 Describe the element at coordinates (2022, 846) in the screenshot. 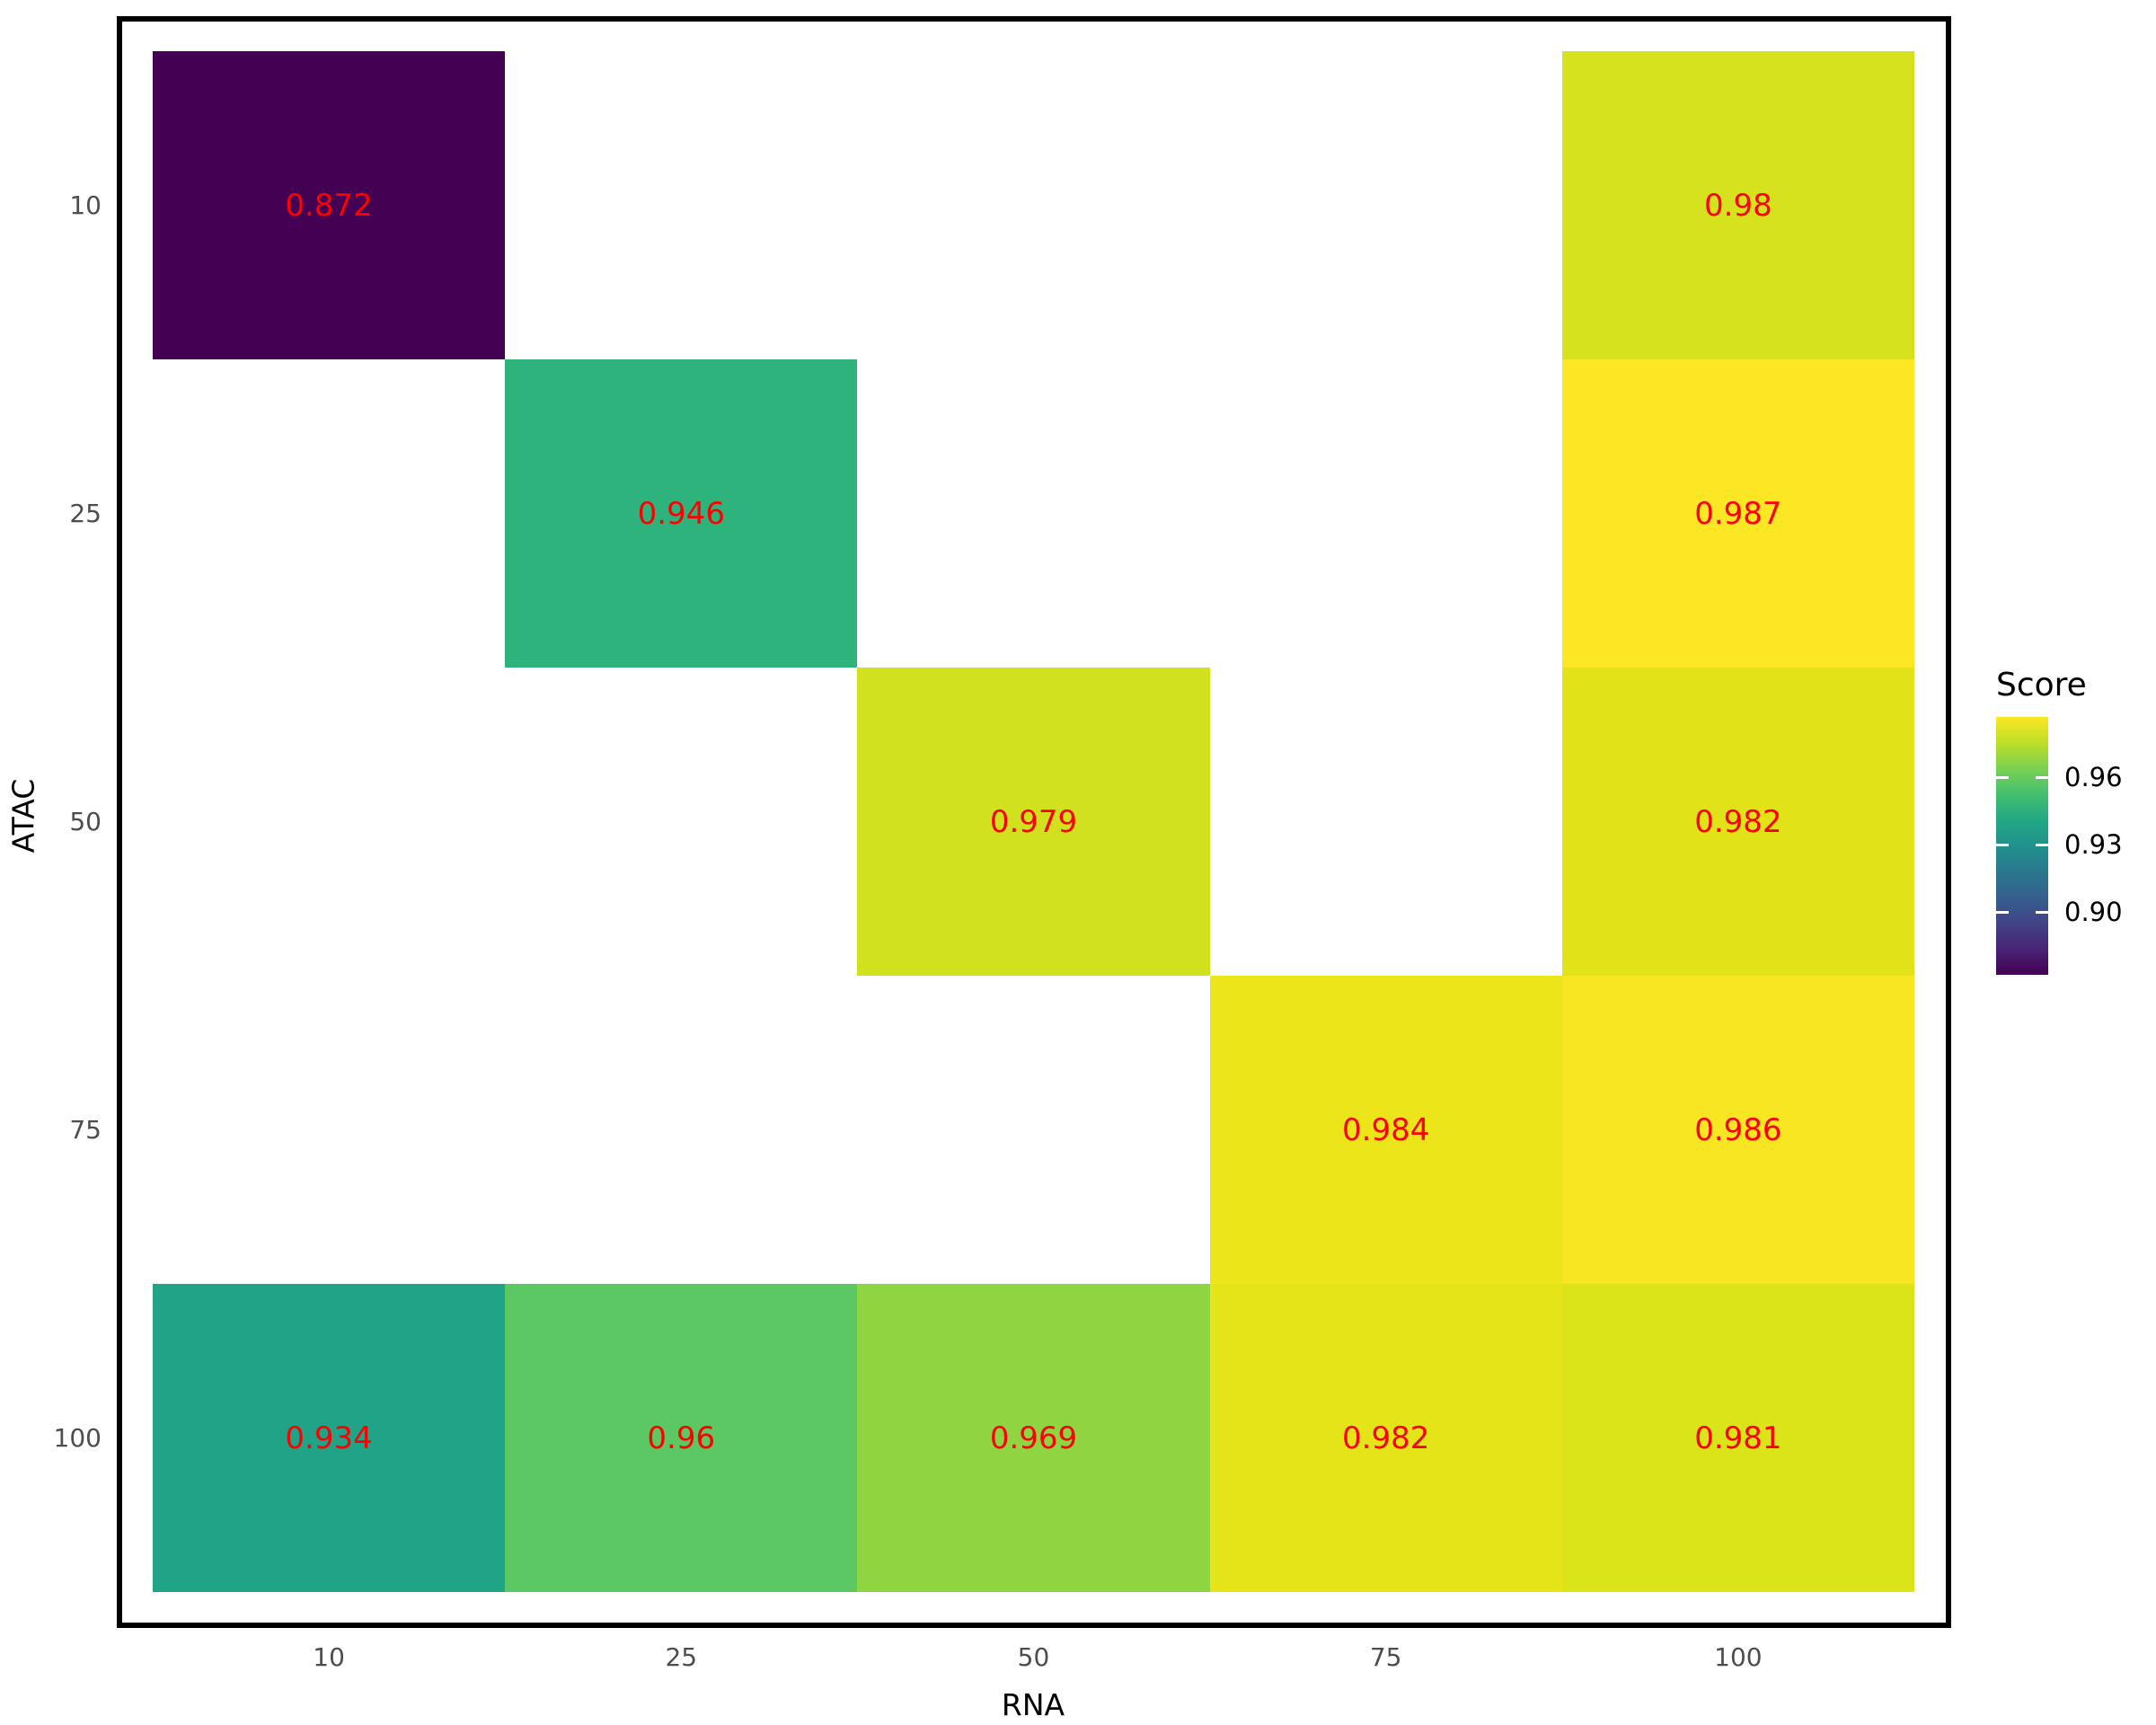

I see `legend-colorbar` at that location.